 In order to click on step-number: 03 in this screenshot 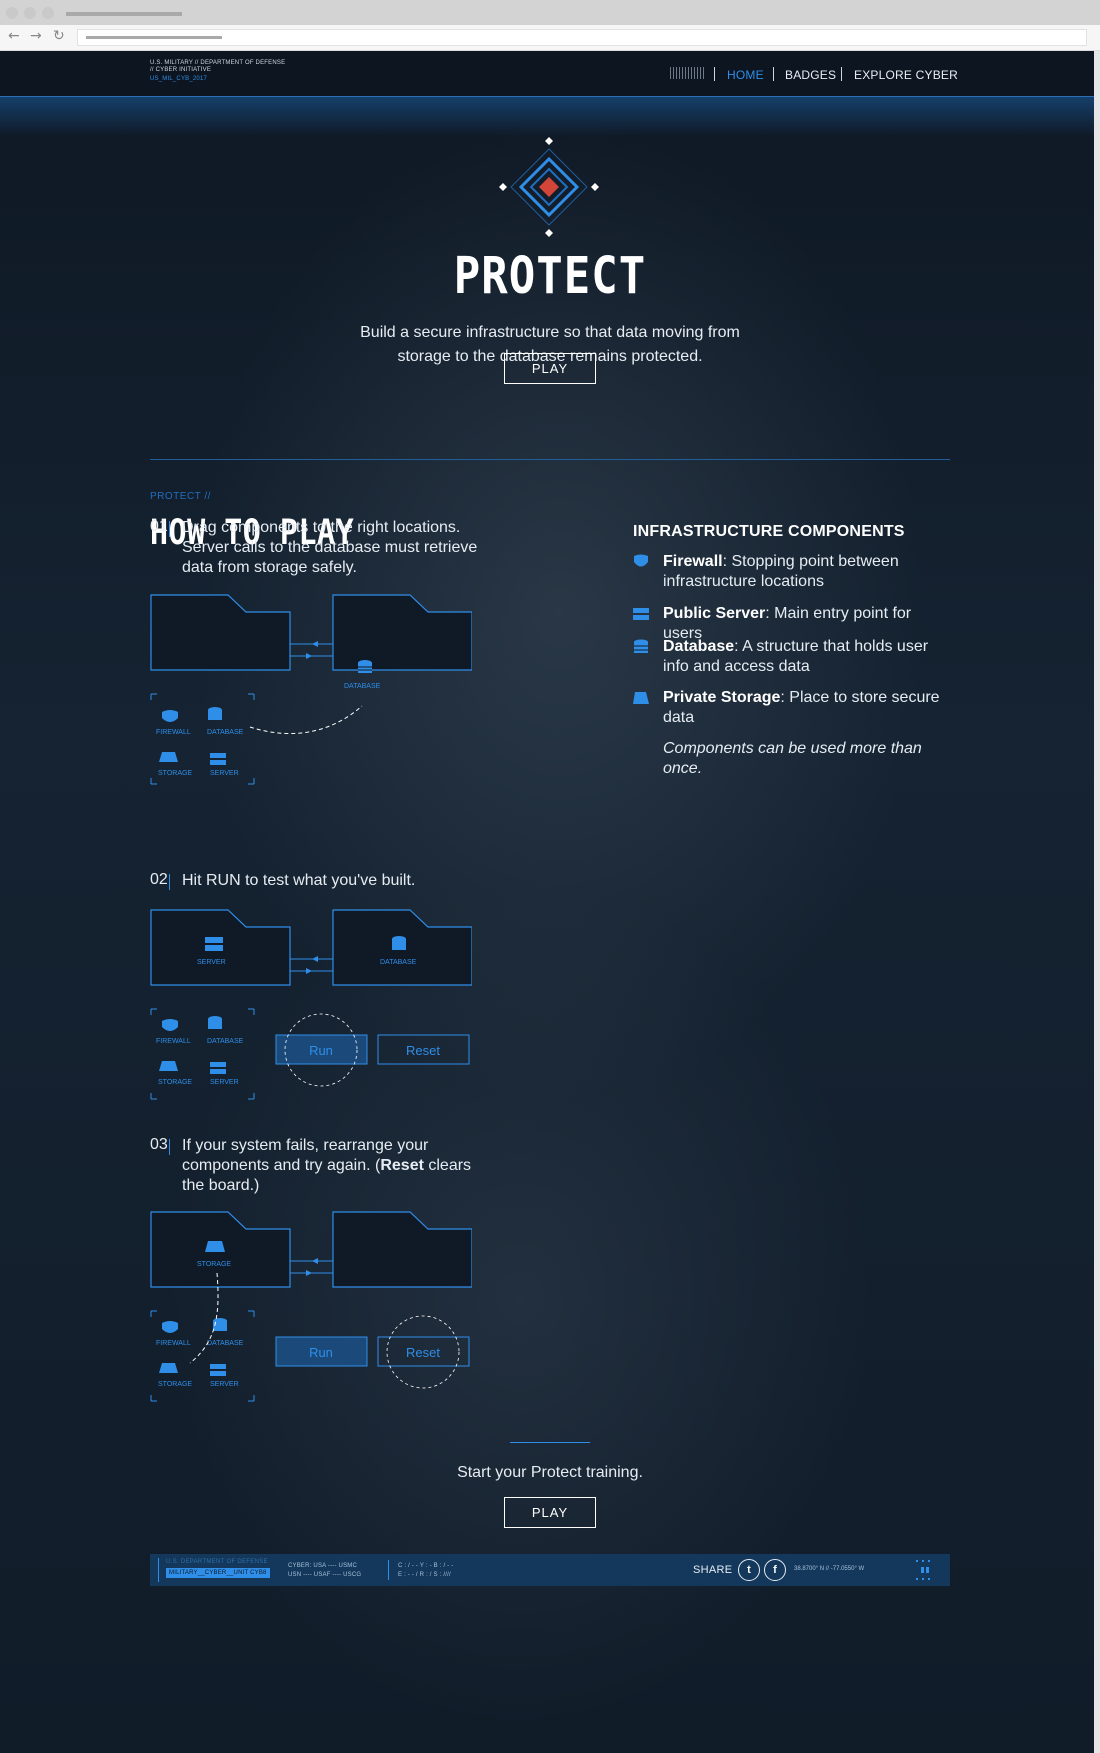, I will do `click(159, 1144)`.